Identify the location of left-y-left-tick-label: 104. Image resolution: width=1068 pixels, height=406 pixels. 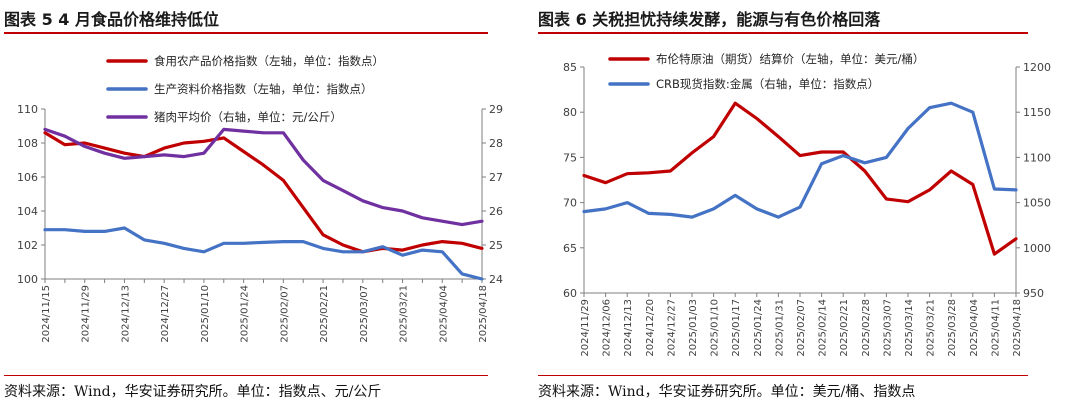
(27, 211).